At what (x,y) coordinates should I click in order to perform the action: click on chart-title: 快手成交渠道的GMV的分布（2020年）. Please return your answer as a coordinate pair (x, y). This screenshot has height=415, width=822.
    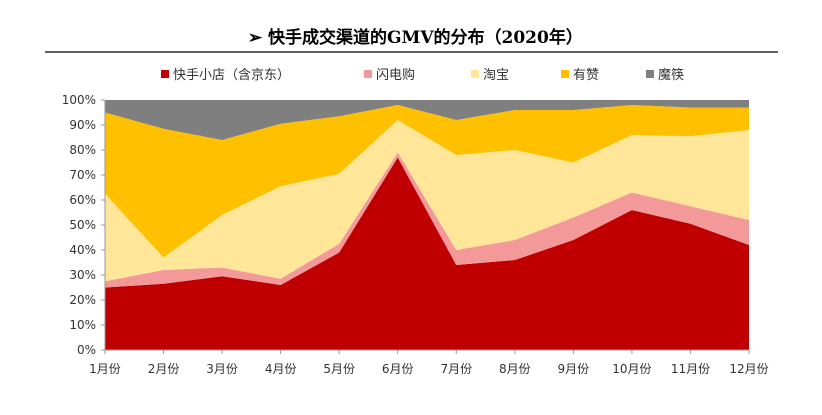
    Looking at the image, I should click on (425, 37).